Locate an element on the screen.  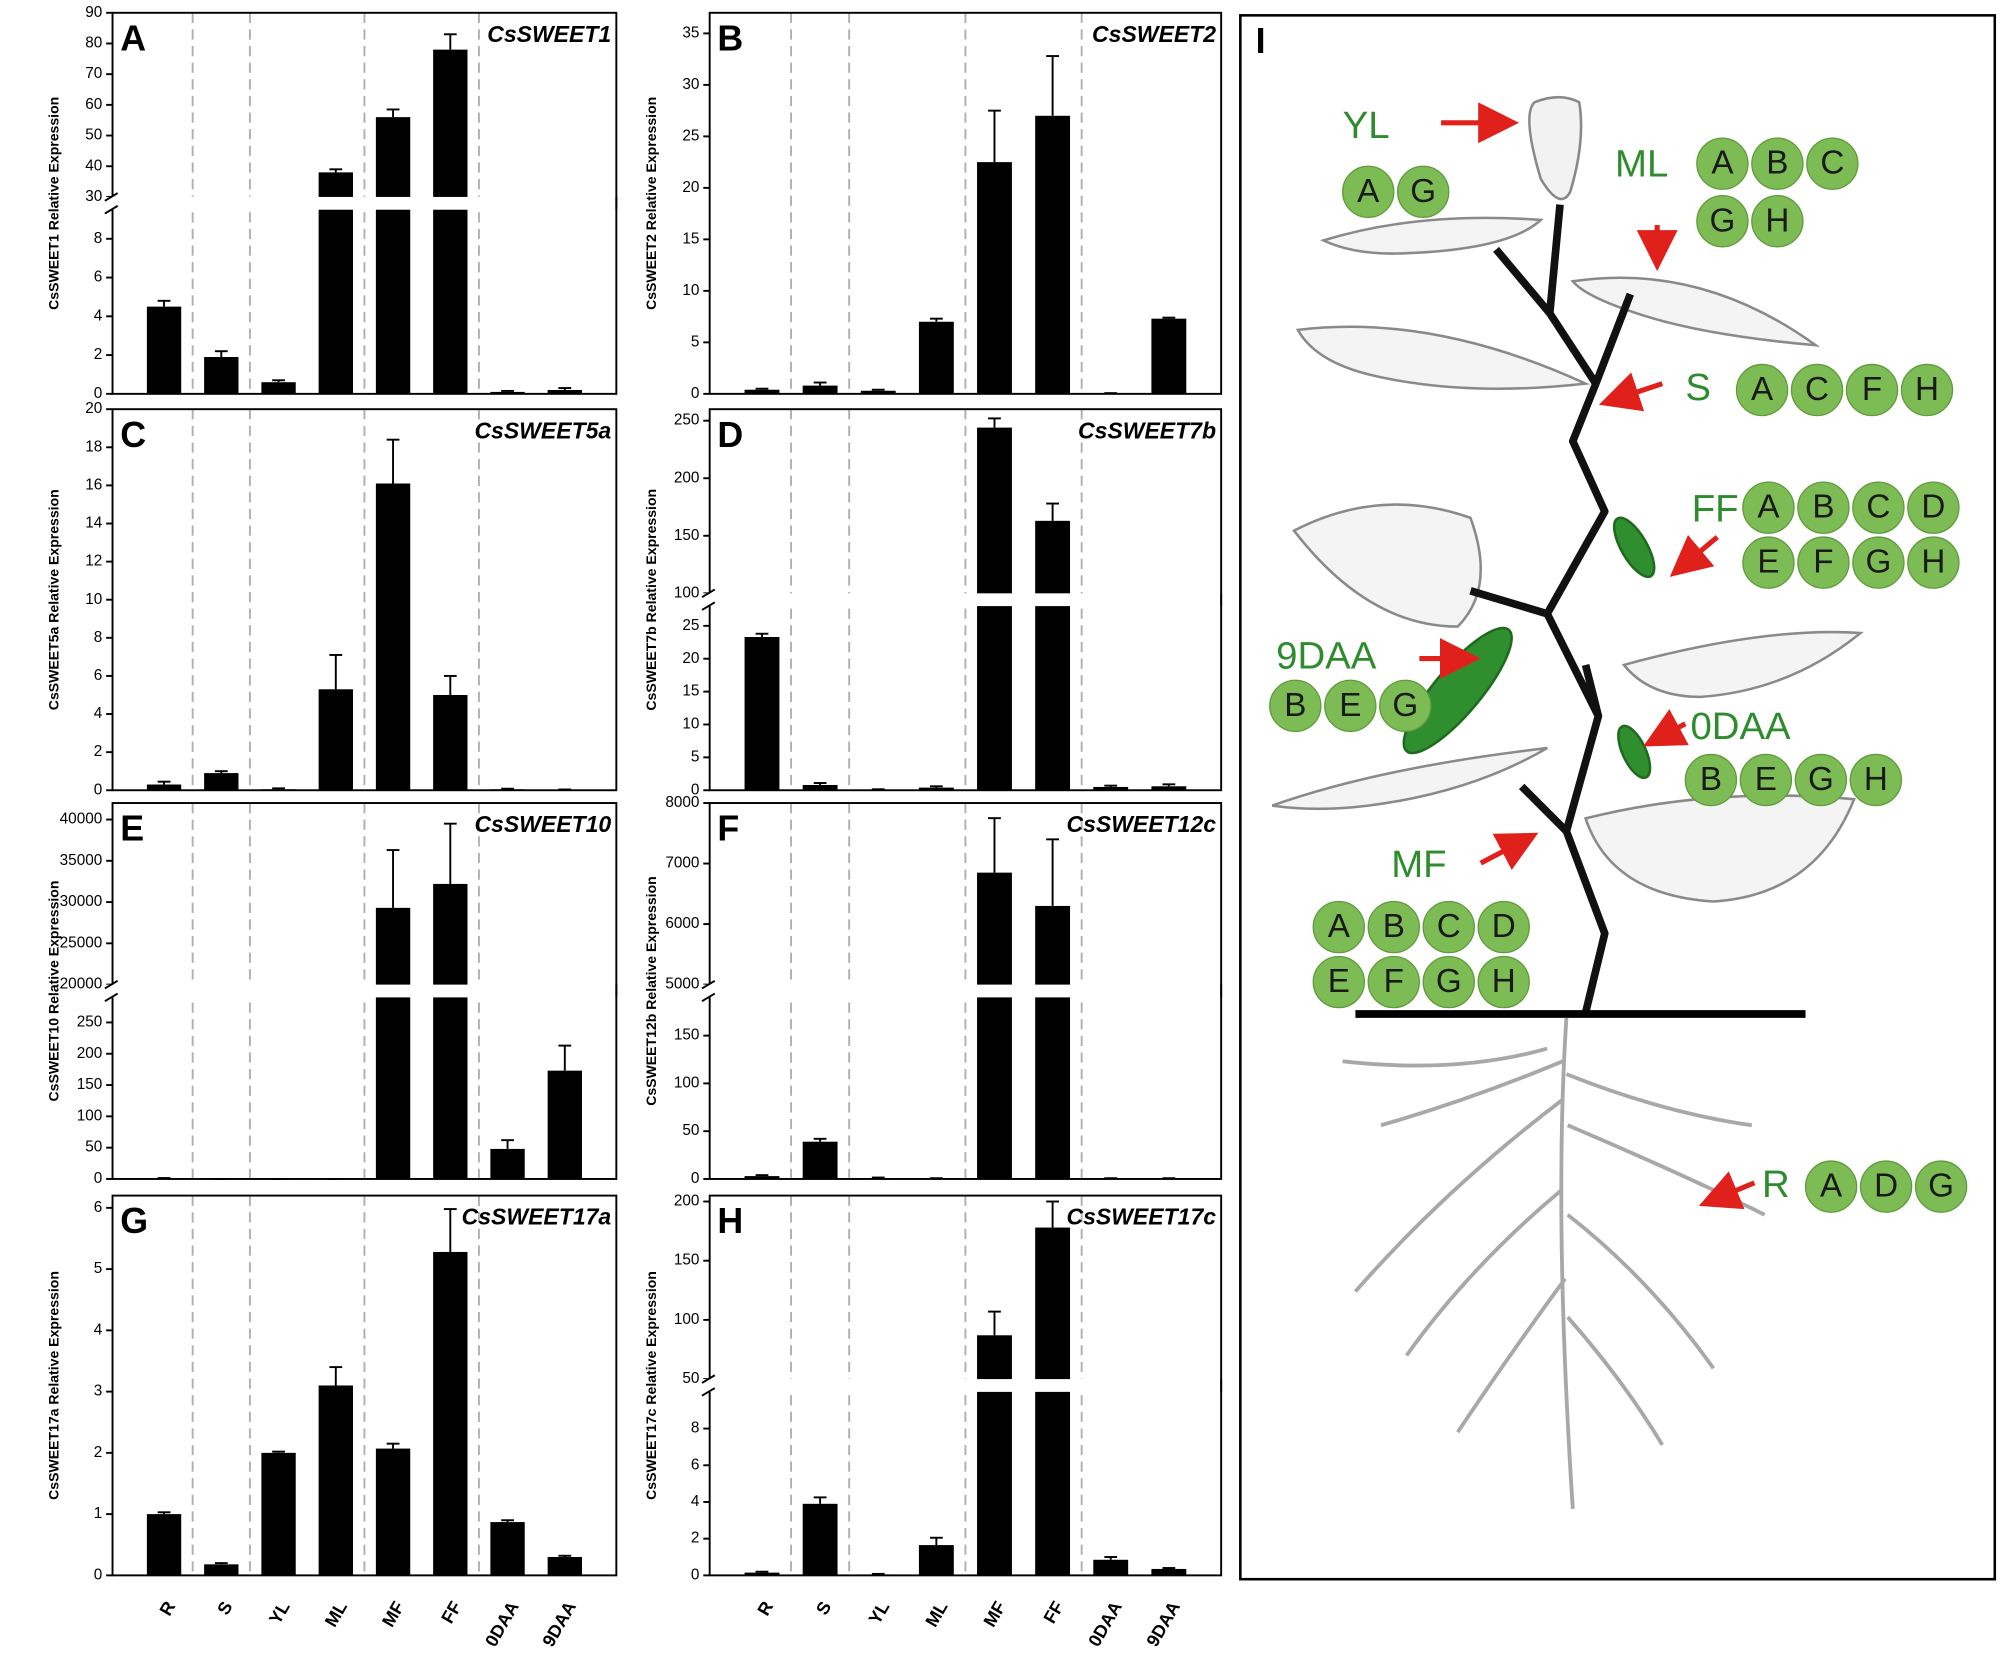
organ-label: R is located at coordinates (1776, 1184).